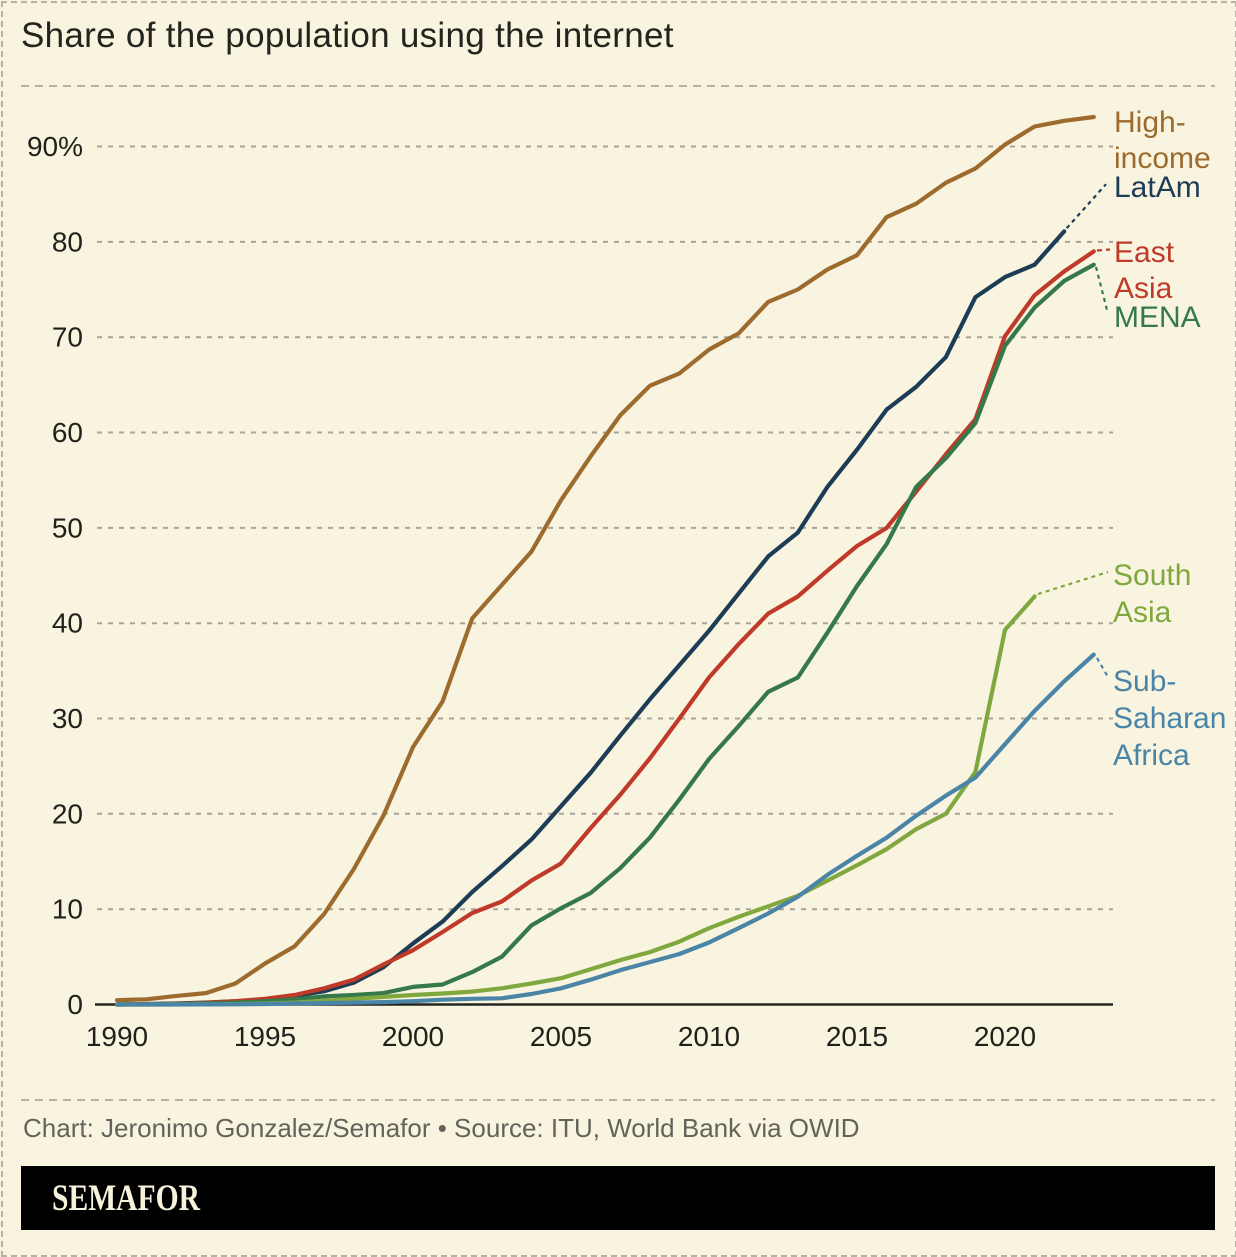 This screenshot has height=1257, width=1236. Describe the element at coordinates (67, 527) in the screenshot. I see `svg-text: 50` at that location.